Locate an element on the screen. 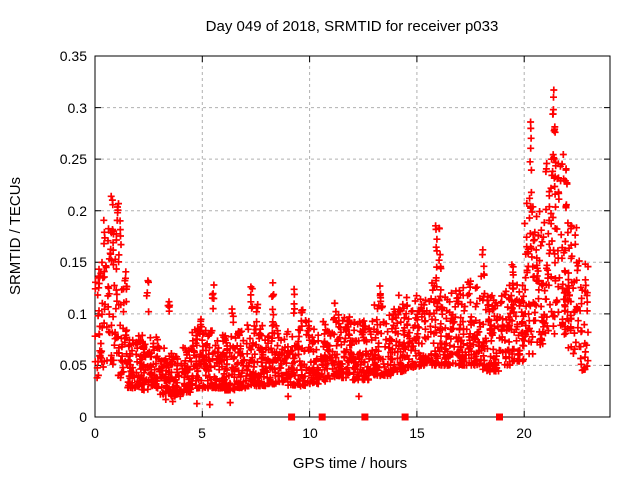 The image size is (640, 480). y-tick-label-0.05: 0.05 is located at coordinates (73, 365).